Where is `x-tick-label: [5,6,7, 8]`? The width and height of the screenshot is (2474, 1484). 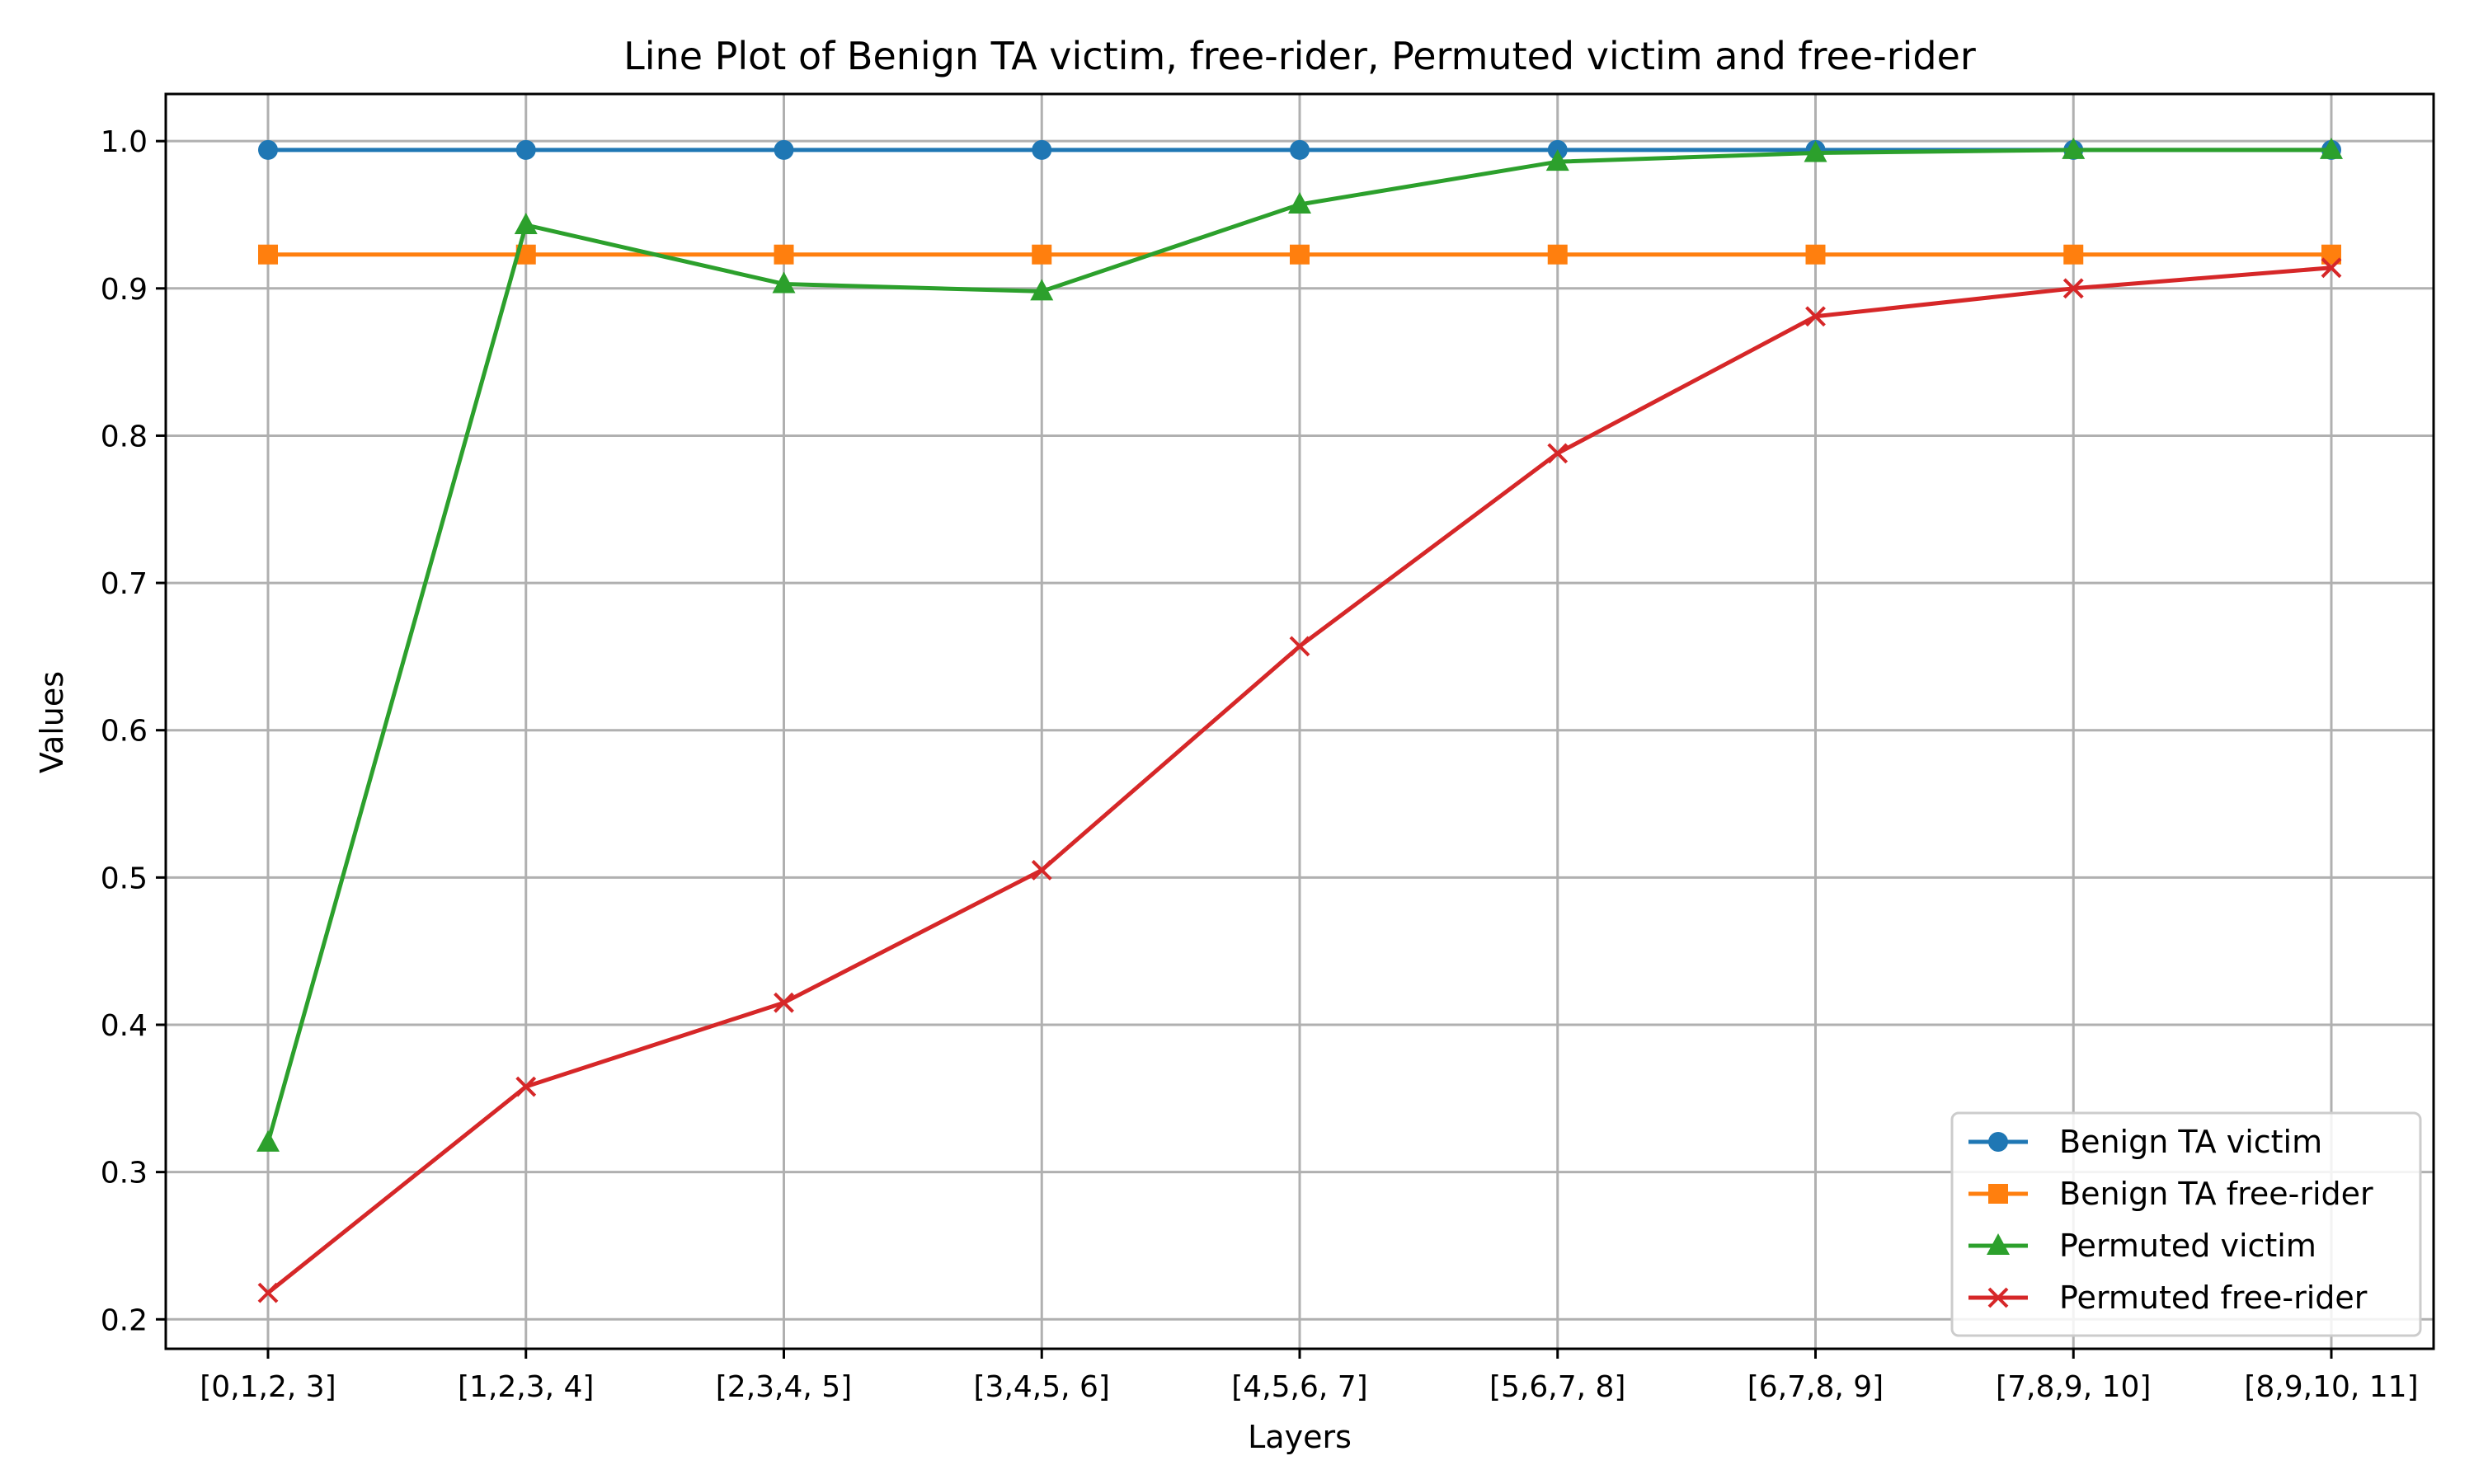
x-tick-label: [5,6,7, 8] is located at coordinates (1557, 1387).